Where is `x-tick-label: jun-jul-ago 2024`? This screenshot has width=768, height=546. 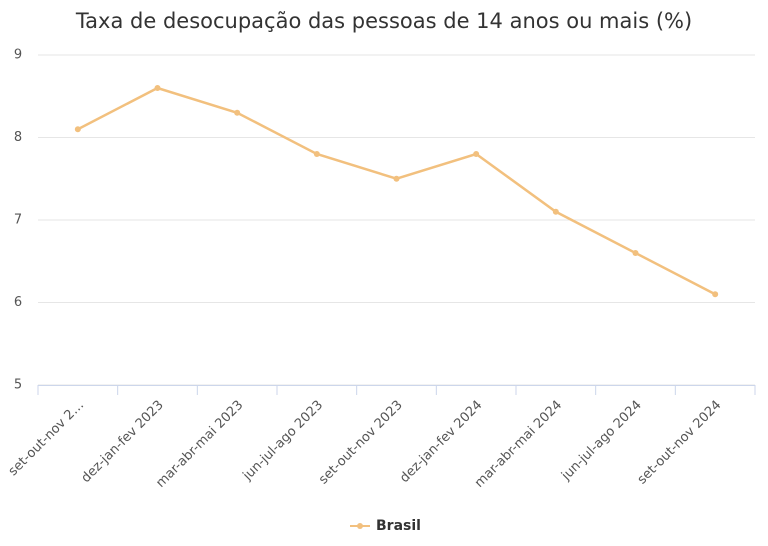 x-tick-label: jun-jul-ago 2024 is located at coordinates (601, 441).